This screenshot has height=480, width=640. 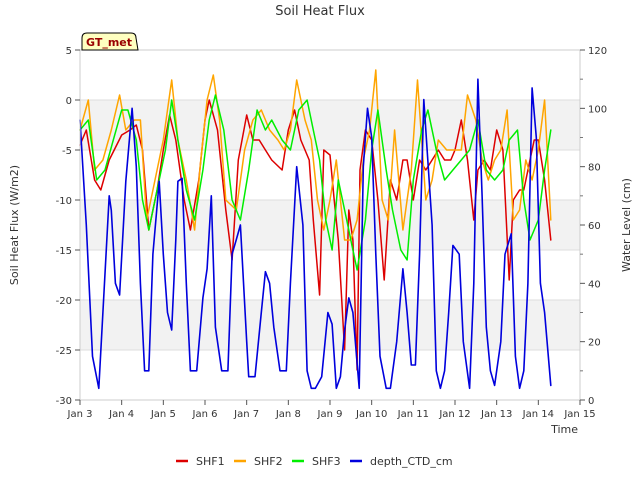 What do you see at coordinates (564, 429) in the screenshot?
I see `x-axis-label: Time` at bounding box center [564, 429].